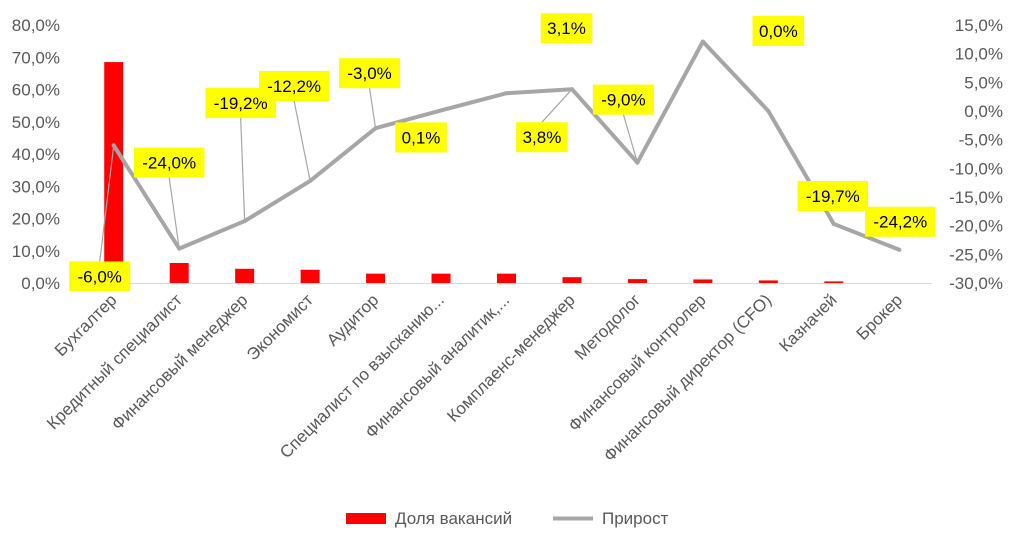 This screenshot has height=539, width=1024. I want to click on right-tick-label: 15,0%, so click(979, 25).